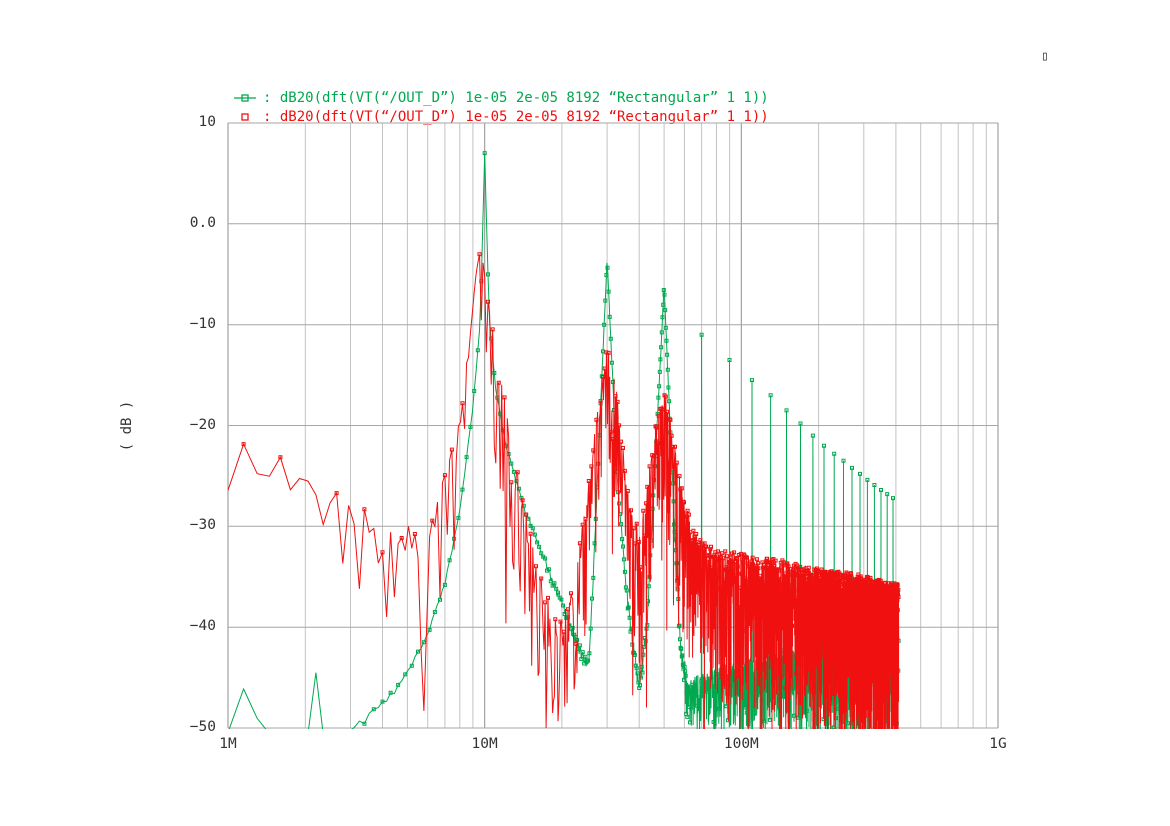 The width and height of the screenshot is (1170, 826). What do you see at coordinates (202, 525) in the screenshot?
I see `y-tick-label: −30` at bounding box center [202, 525].